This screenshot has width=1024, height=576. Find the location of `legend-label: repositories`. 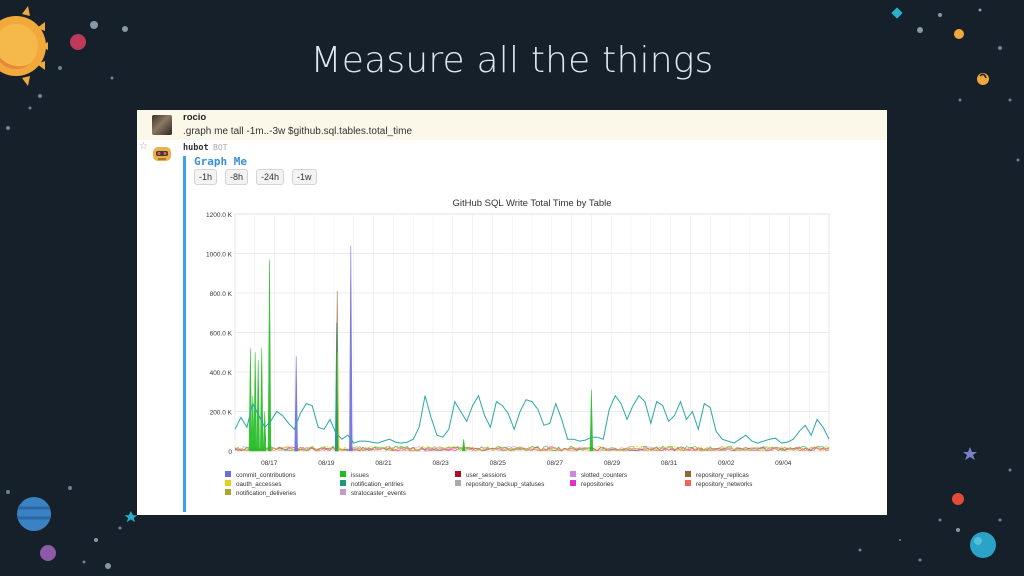

legend-label: repositories is located at coordinates (597, 484).